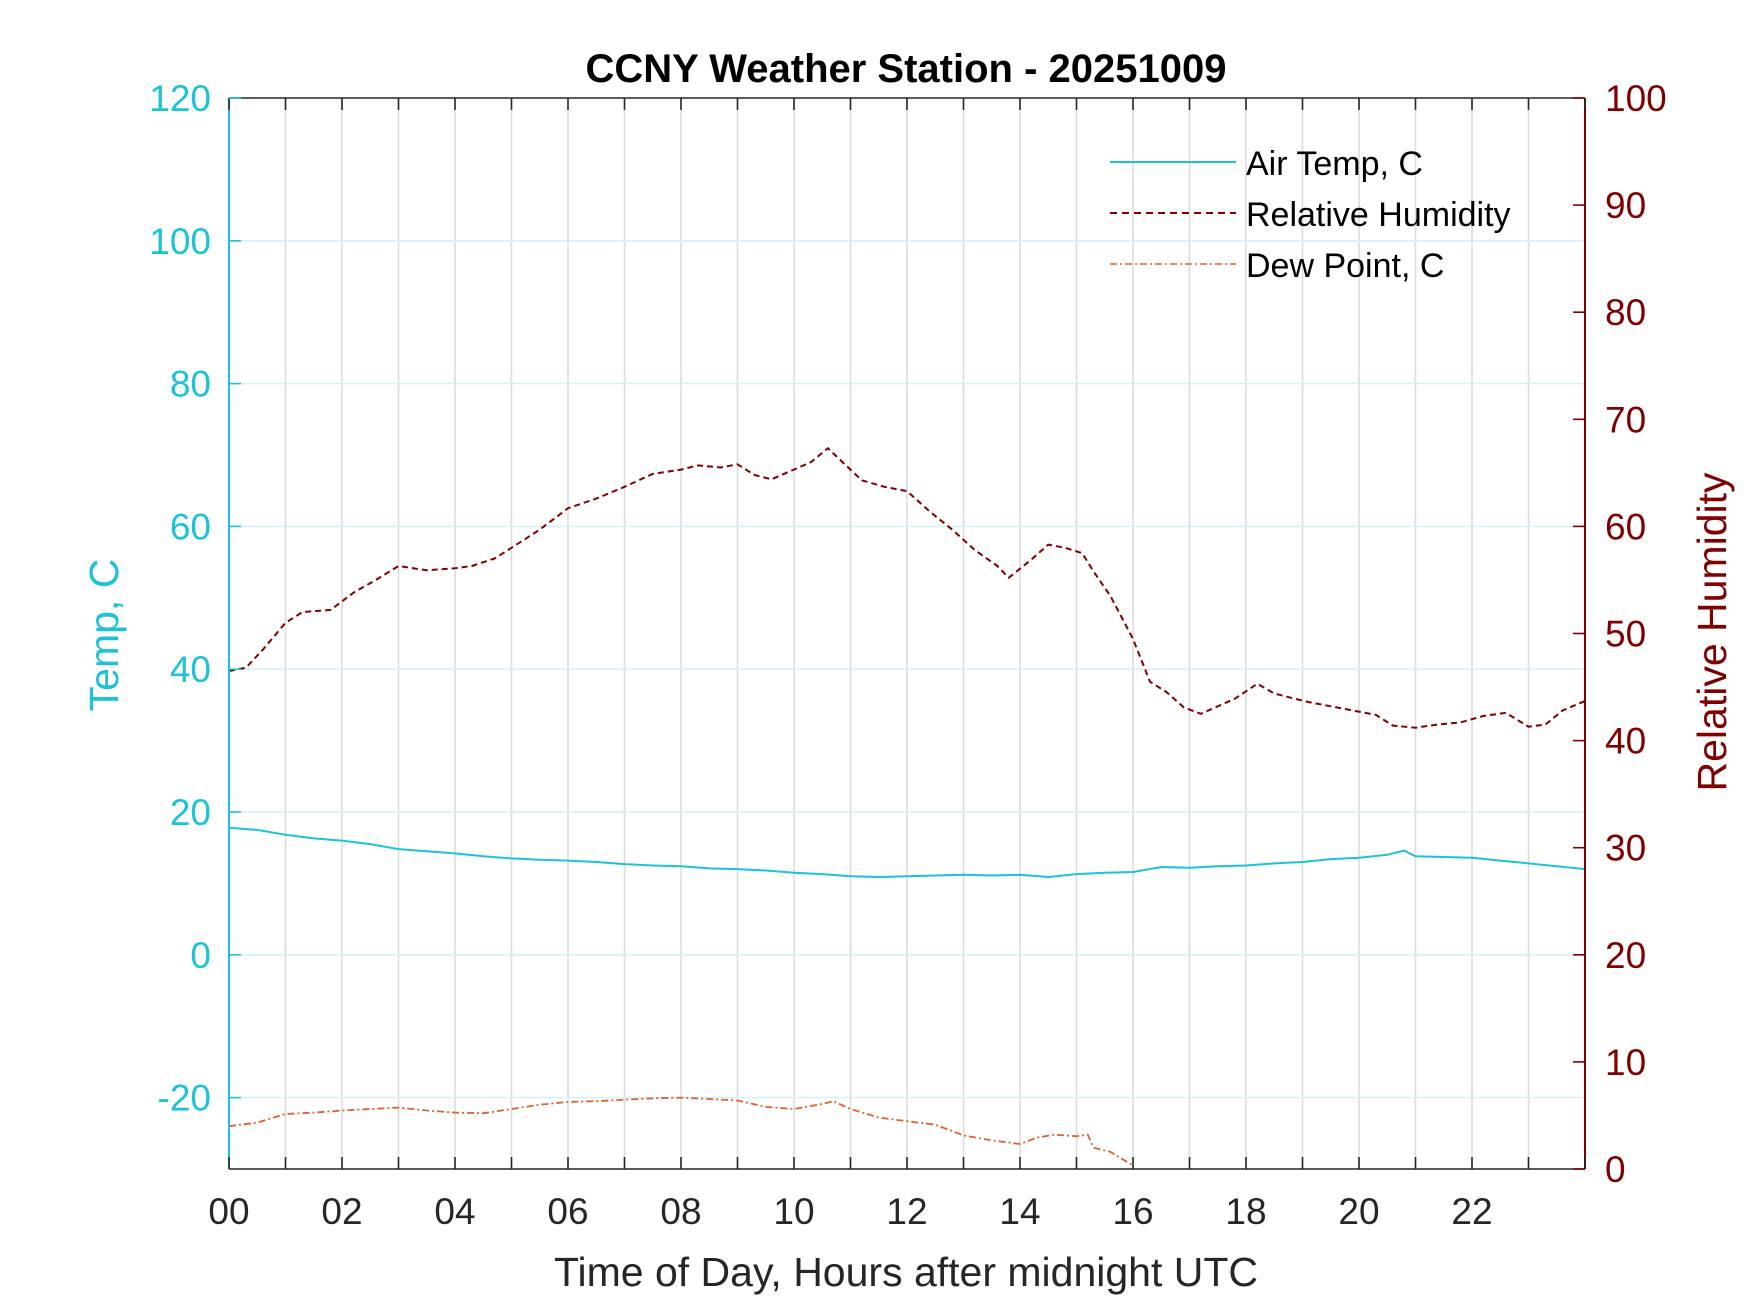 The image size is (1750, 1313). Describe the element at coordinates (1245, 1211) in the screenshot. I see `x-tick-label: 18` at that location.